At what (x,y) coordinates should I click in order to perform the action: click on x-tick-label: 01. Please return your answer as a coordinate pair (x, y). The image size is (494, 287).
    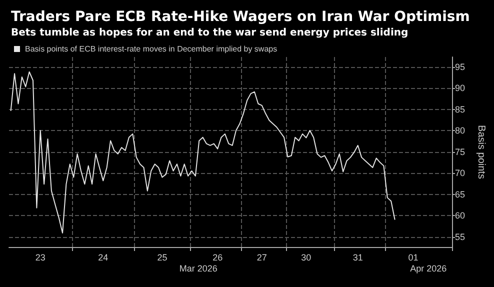
    Looking at the image, I should click on (413, 257).